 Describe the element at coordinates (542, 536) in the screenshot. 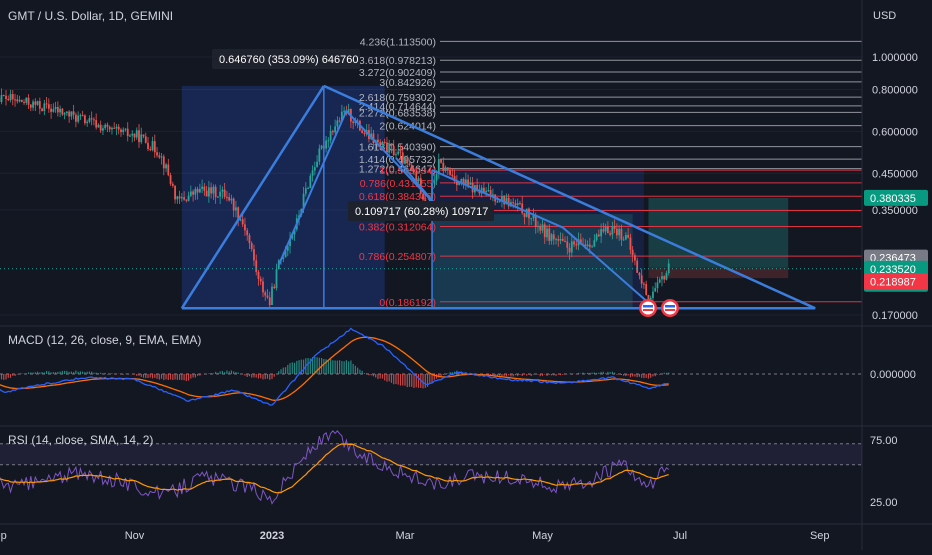

I see `x-tick-label: May` at that location.